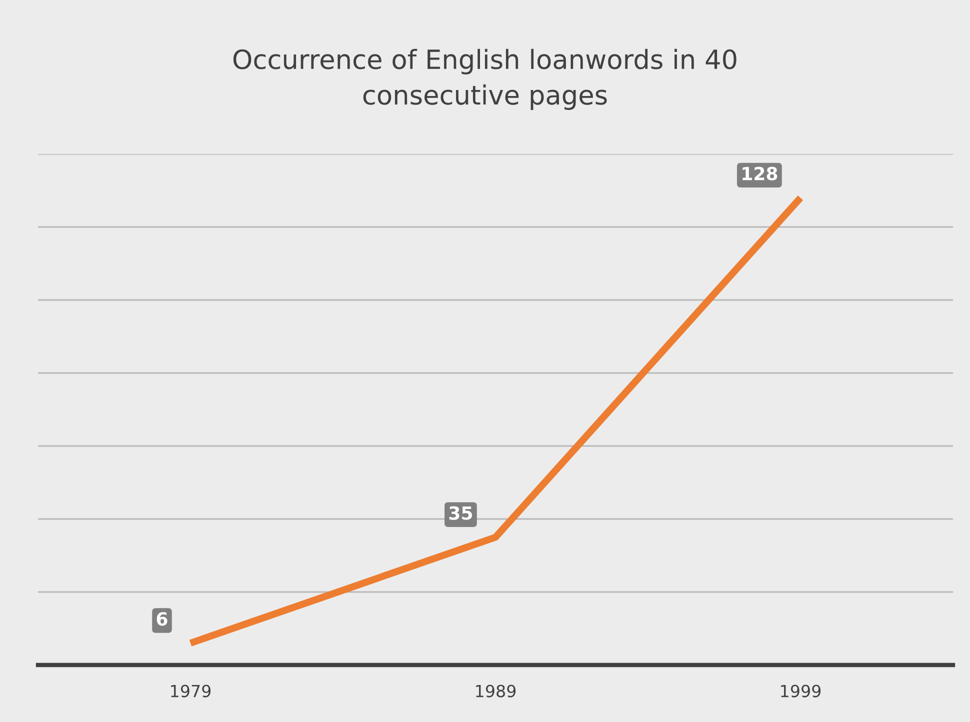 This screenshot has height=722, width=970. I want to click on chart-title: Occurrence of English loanwords in 40 consecutive pages, so click(484, 79).